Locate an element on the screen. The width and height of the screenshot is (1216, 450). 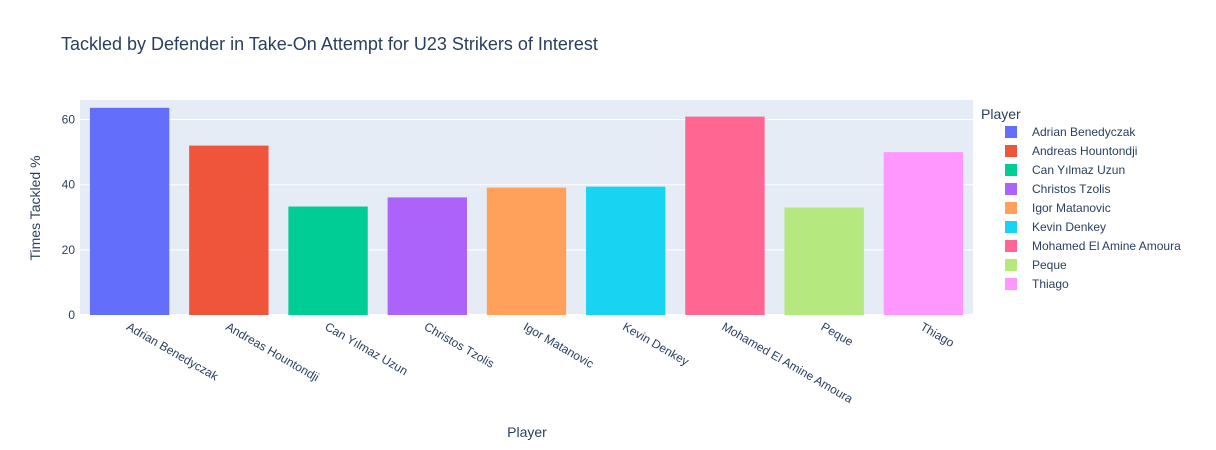
y-tick-label: 0 is located at coordinates (71, 315).